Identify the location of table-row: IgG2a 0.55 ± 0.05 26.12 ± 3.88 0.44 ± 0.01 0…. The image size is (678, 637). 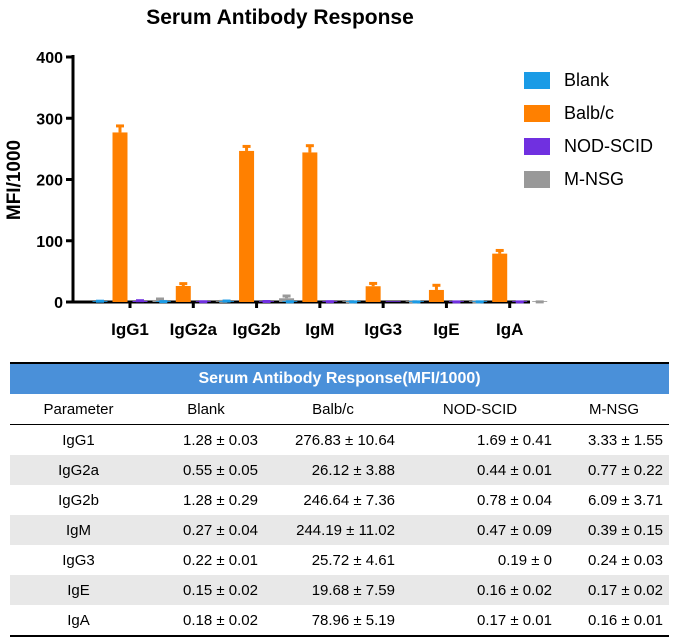
(339, 470).